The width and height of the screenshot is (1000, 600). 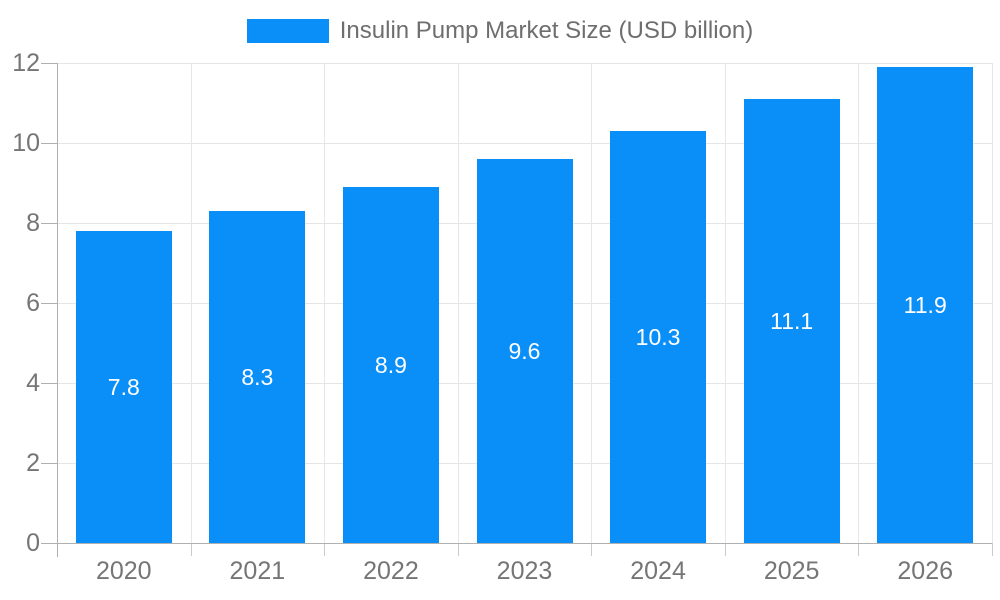 I want to click on bar: 8.9, so click(x=390, y=365).